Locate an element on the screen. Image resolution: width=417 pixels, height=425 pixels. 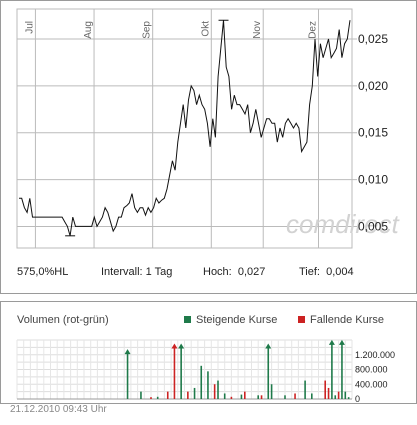
legend-rising: Steigende Kurse is located at coordinates (230, 320).